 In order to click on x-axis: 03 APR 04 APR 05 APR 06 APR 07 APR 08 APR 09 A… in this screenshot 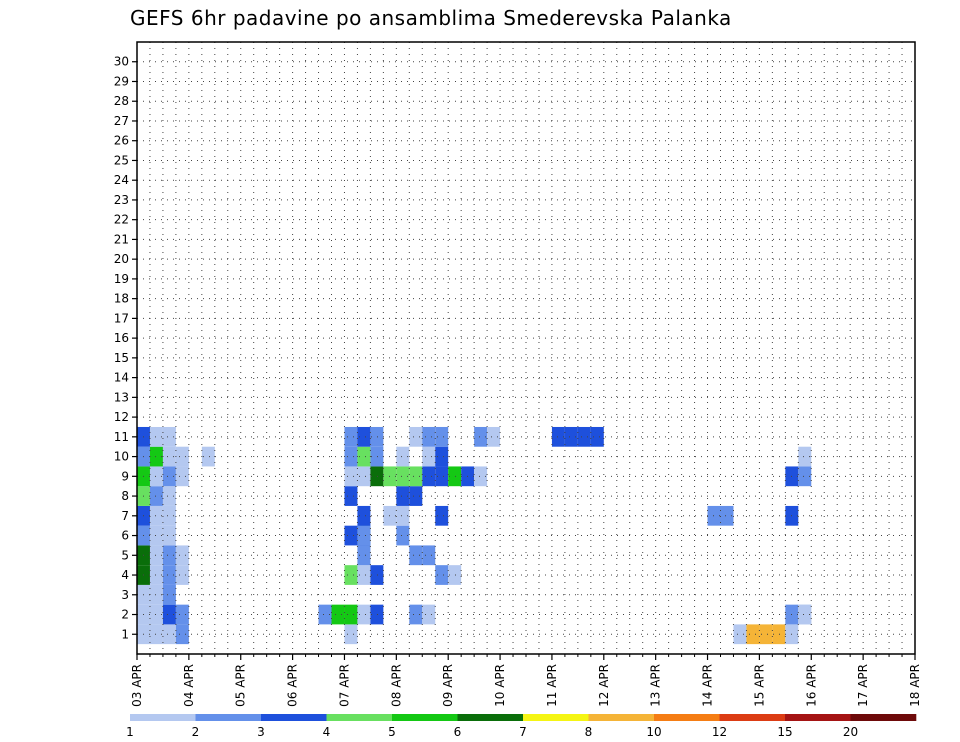, I will do `click(526, 680)`.